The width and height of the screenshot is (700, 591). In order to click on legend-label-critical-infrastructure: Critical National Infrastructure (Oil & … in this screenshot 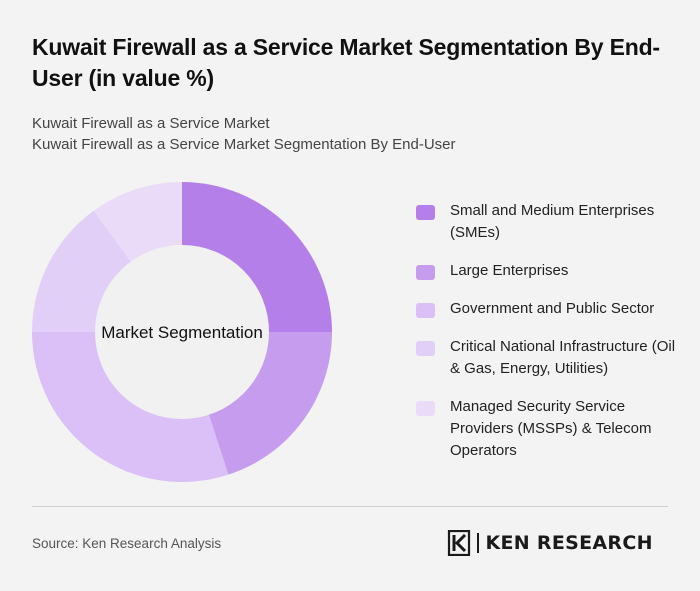, I will do `click(563, 357)`.